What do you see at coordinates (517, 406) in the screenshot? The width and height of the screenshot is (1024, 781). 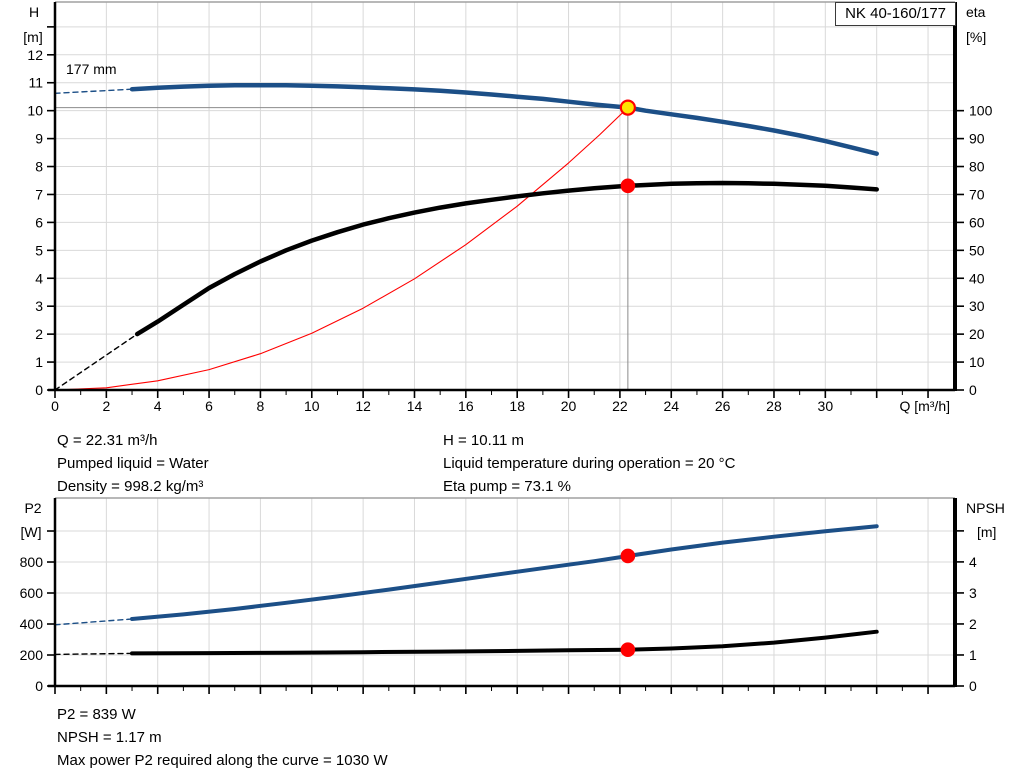 I see `x-tick-label: 18` at bounding box center [517, 406].